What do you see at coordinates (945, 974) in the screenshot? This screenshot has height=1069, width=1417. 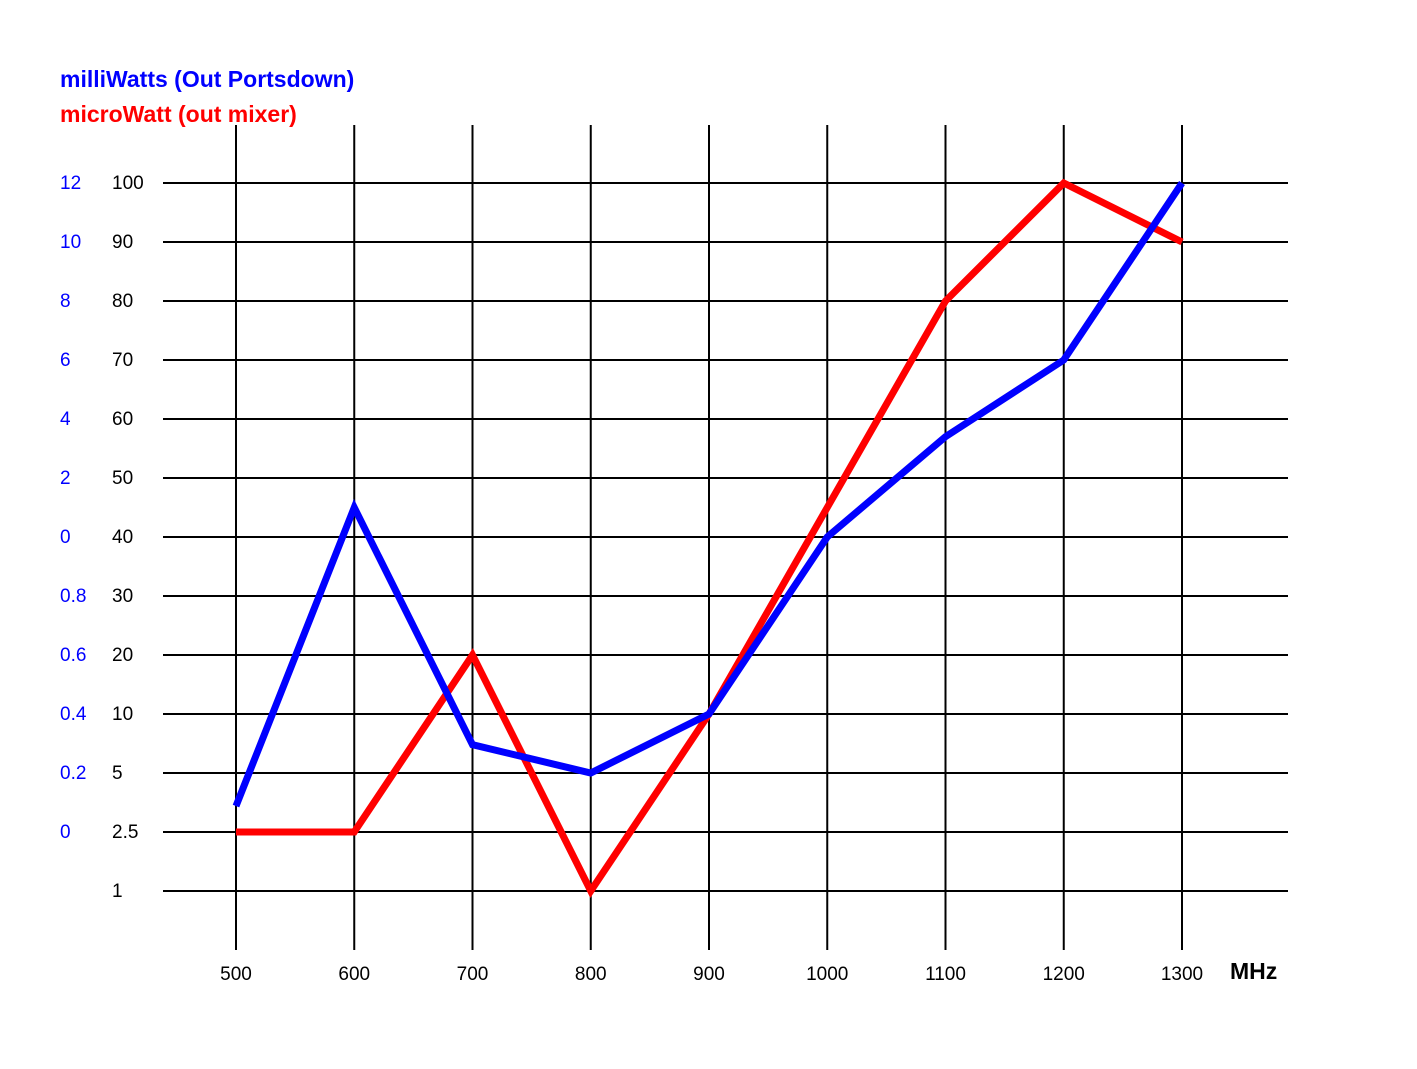 I see `x-tick-label: 1100` at bounding box center [945, 974].